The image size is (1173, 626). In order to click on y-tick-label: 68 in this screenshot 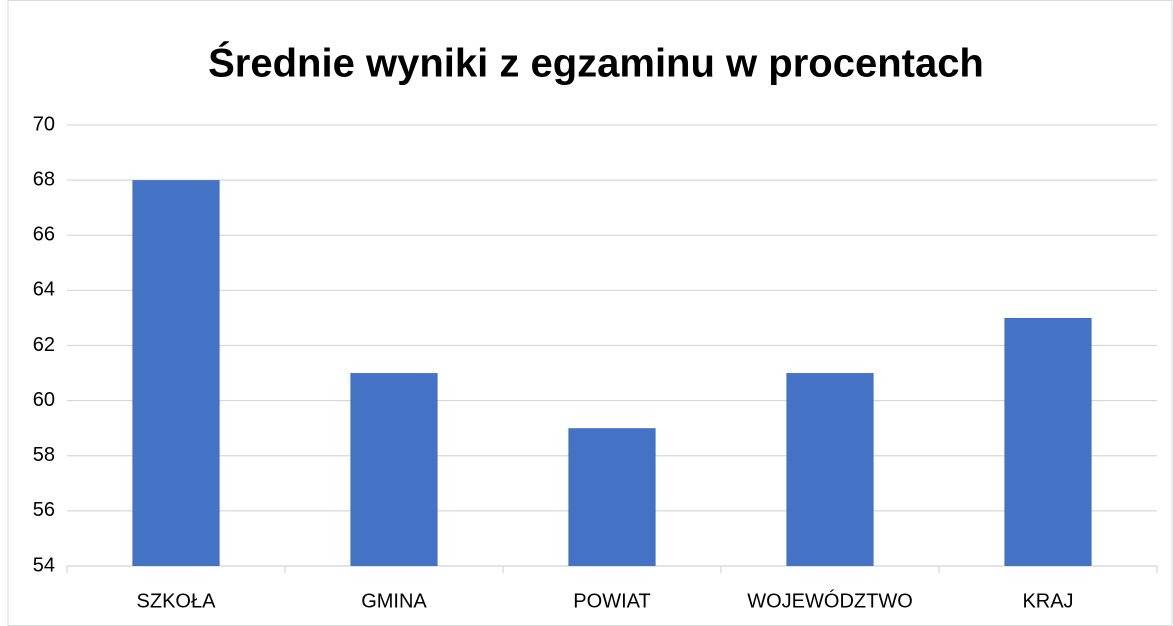, I will do `click(44, 179)`.